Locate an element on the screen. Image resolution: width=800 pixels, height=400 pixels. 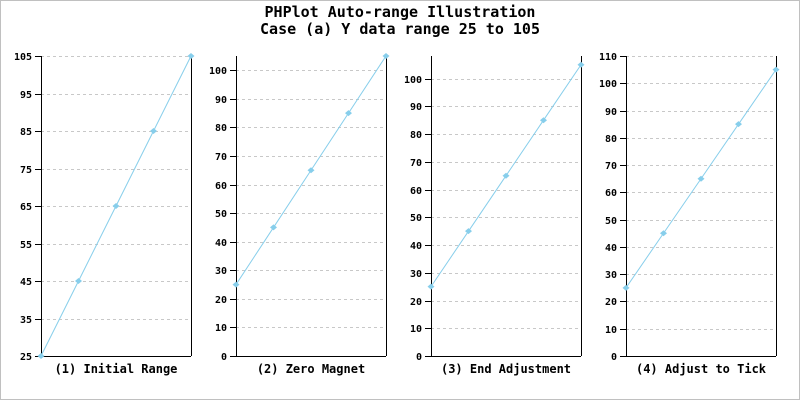
y-tick-label: 35 is located at coordinates (26, 320).